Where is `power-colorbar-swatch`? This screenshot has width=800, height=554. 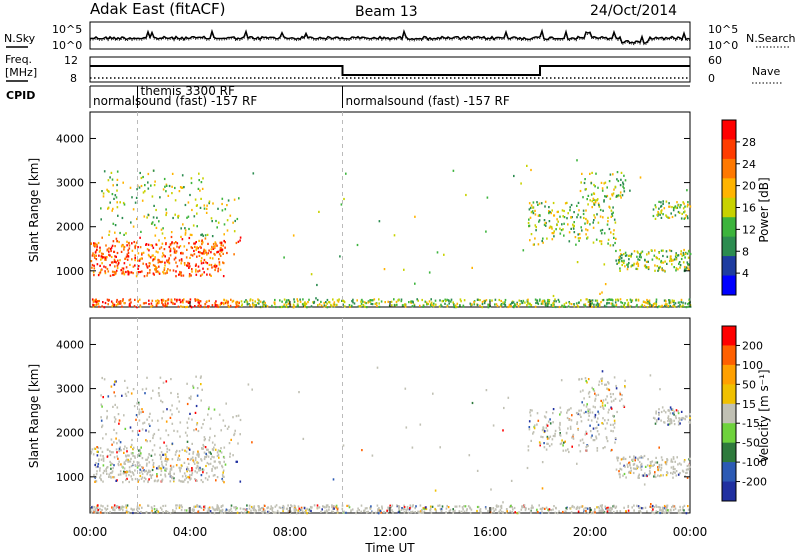 power-colorbar-swatch is located at coordinates (729, 130).